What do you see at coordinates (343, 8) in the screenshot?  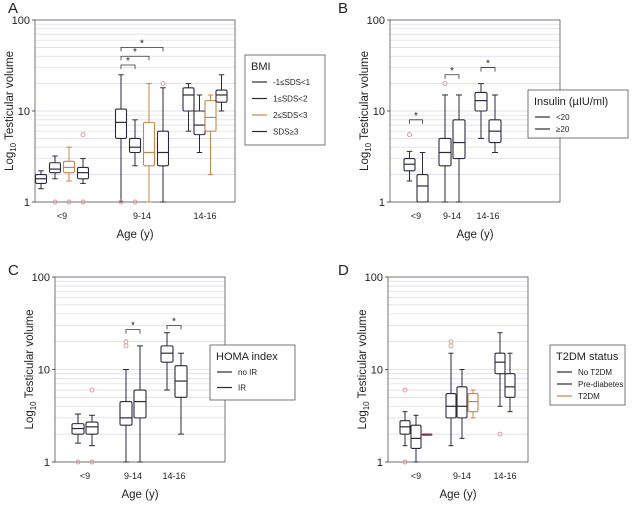 I see `panel-letter: B` at bounding box center [343, 8].